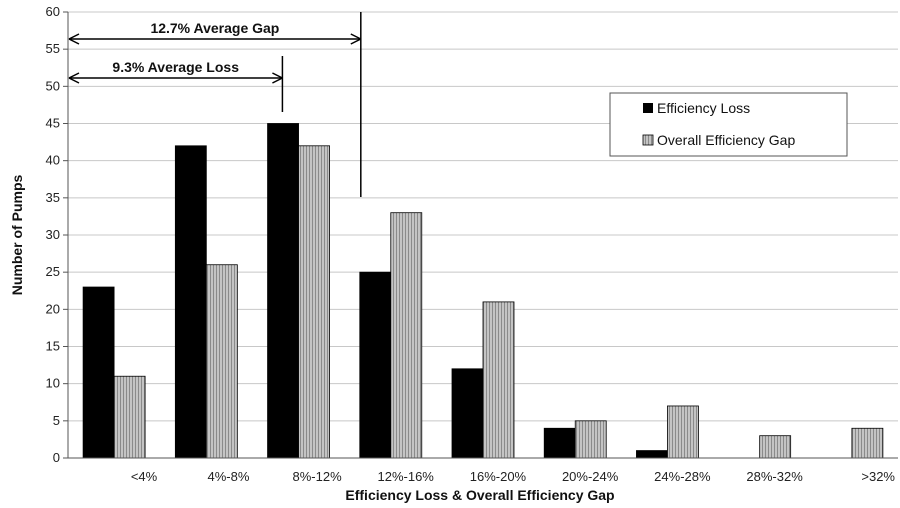 The height and width of the screenshot is (508, 900). What do you see at coordinates (74, 39) in the screenshot?
I see `average-gap-arrowhead-left` at bounding box center [74, 39].